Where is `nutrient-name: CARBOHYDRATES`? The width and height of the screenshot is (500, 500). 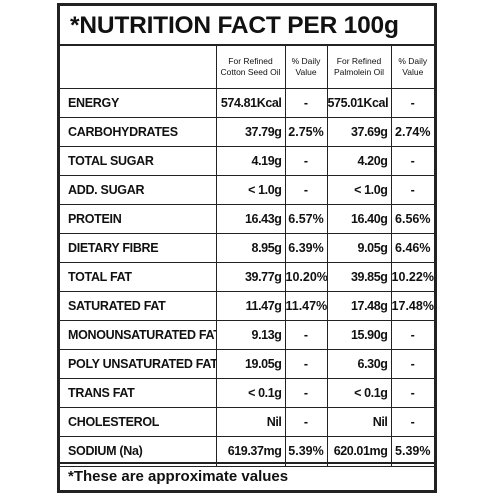
nutrient-name: CARBOHYDRATES is located at coordinates (138, 132).